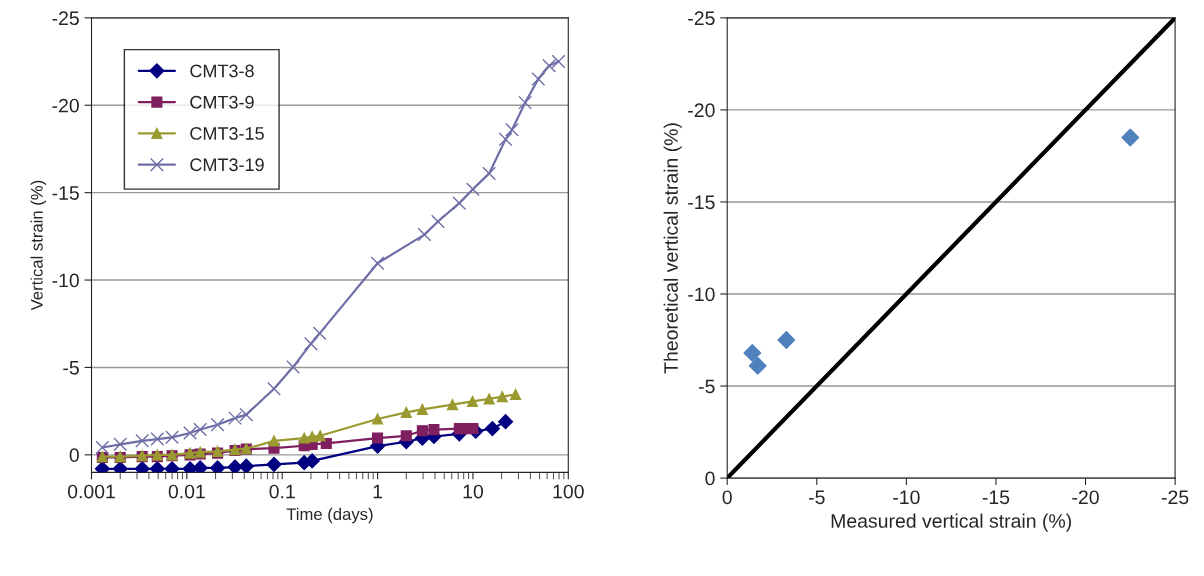  Describe the element at coordinates (1175, 497) in the screenshot. I see `x-tick-label: -25` at that location.